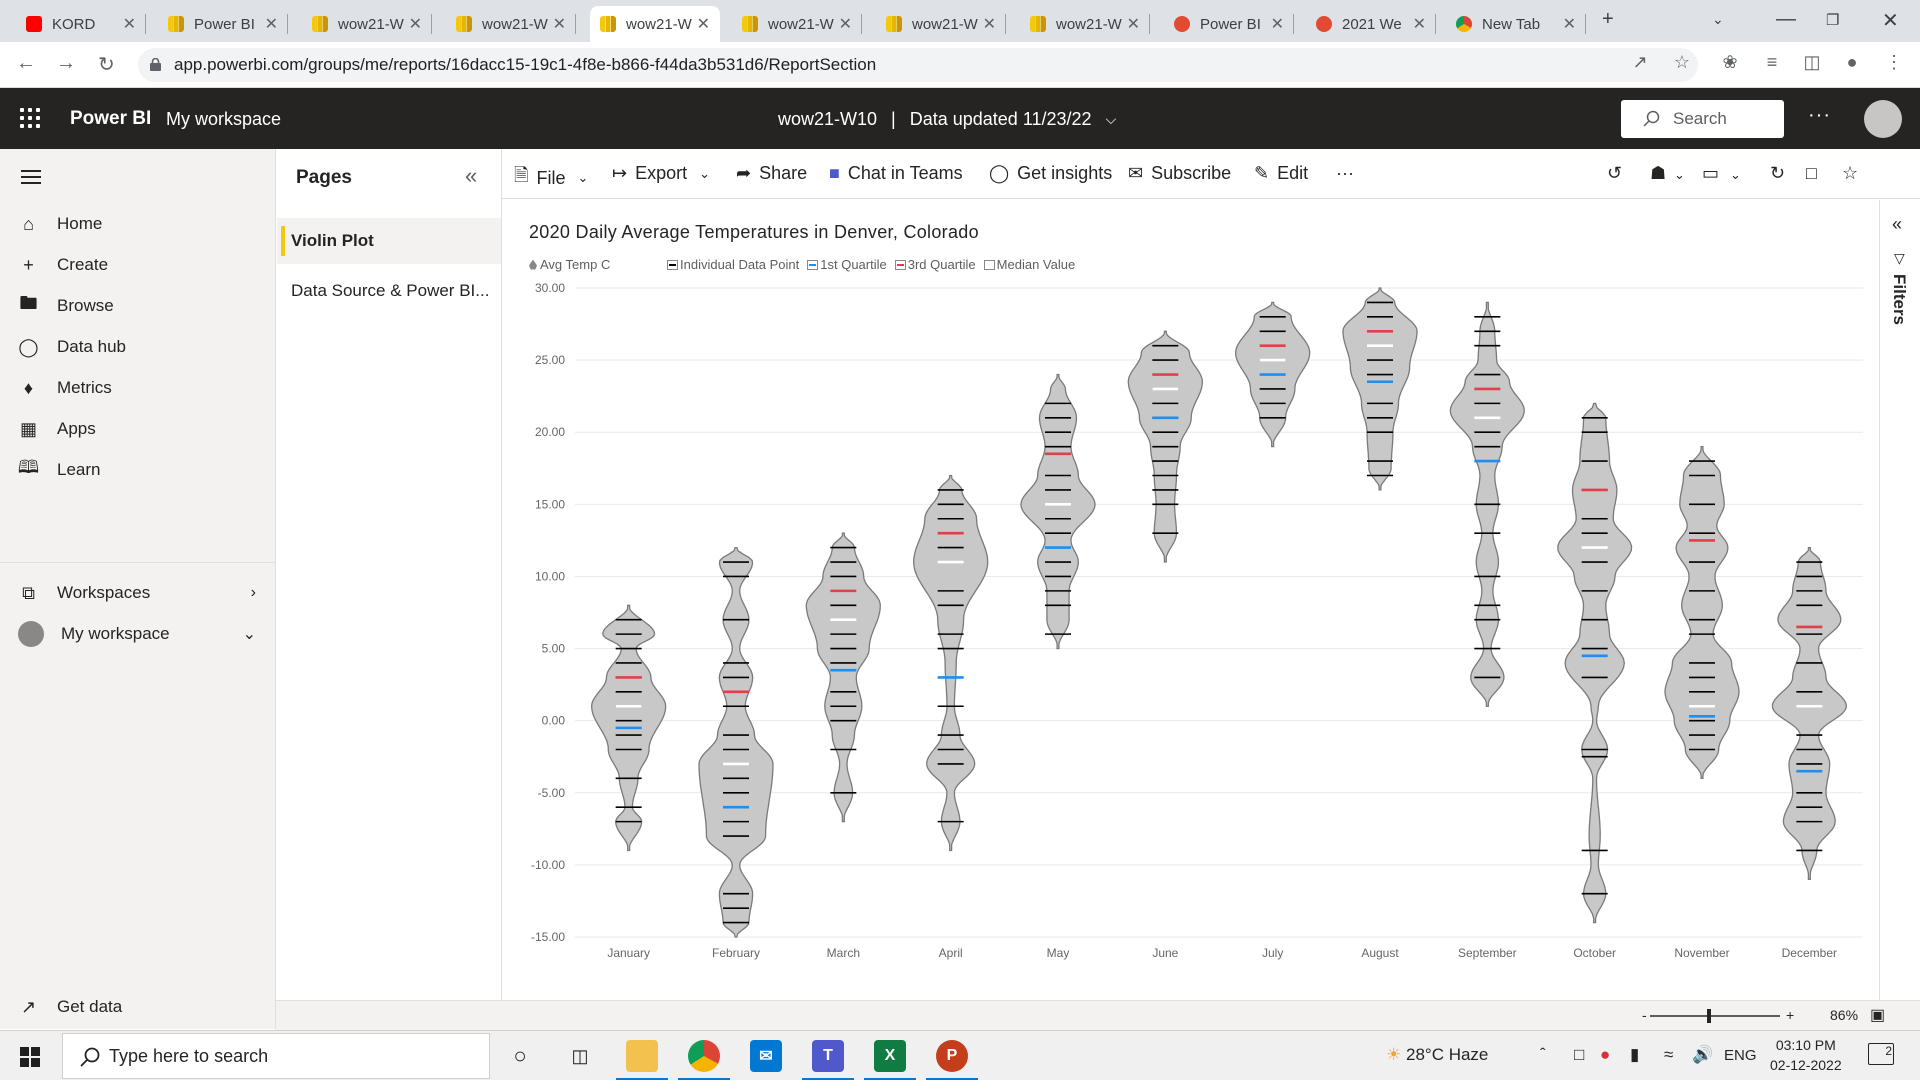  I want to click on browser-tab: New Tab ✕, so click(1516, 24).